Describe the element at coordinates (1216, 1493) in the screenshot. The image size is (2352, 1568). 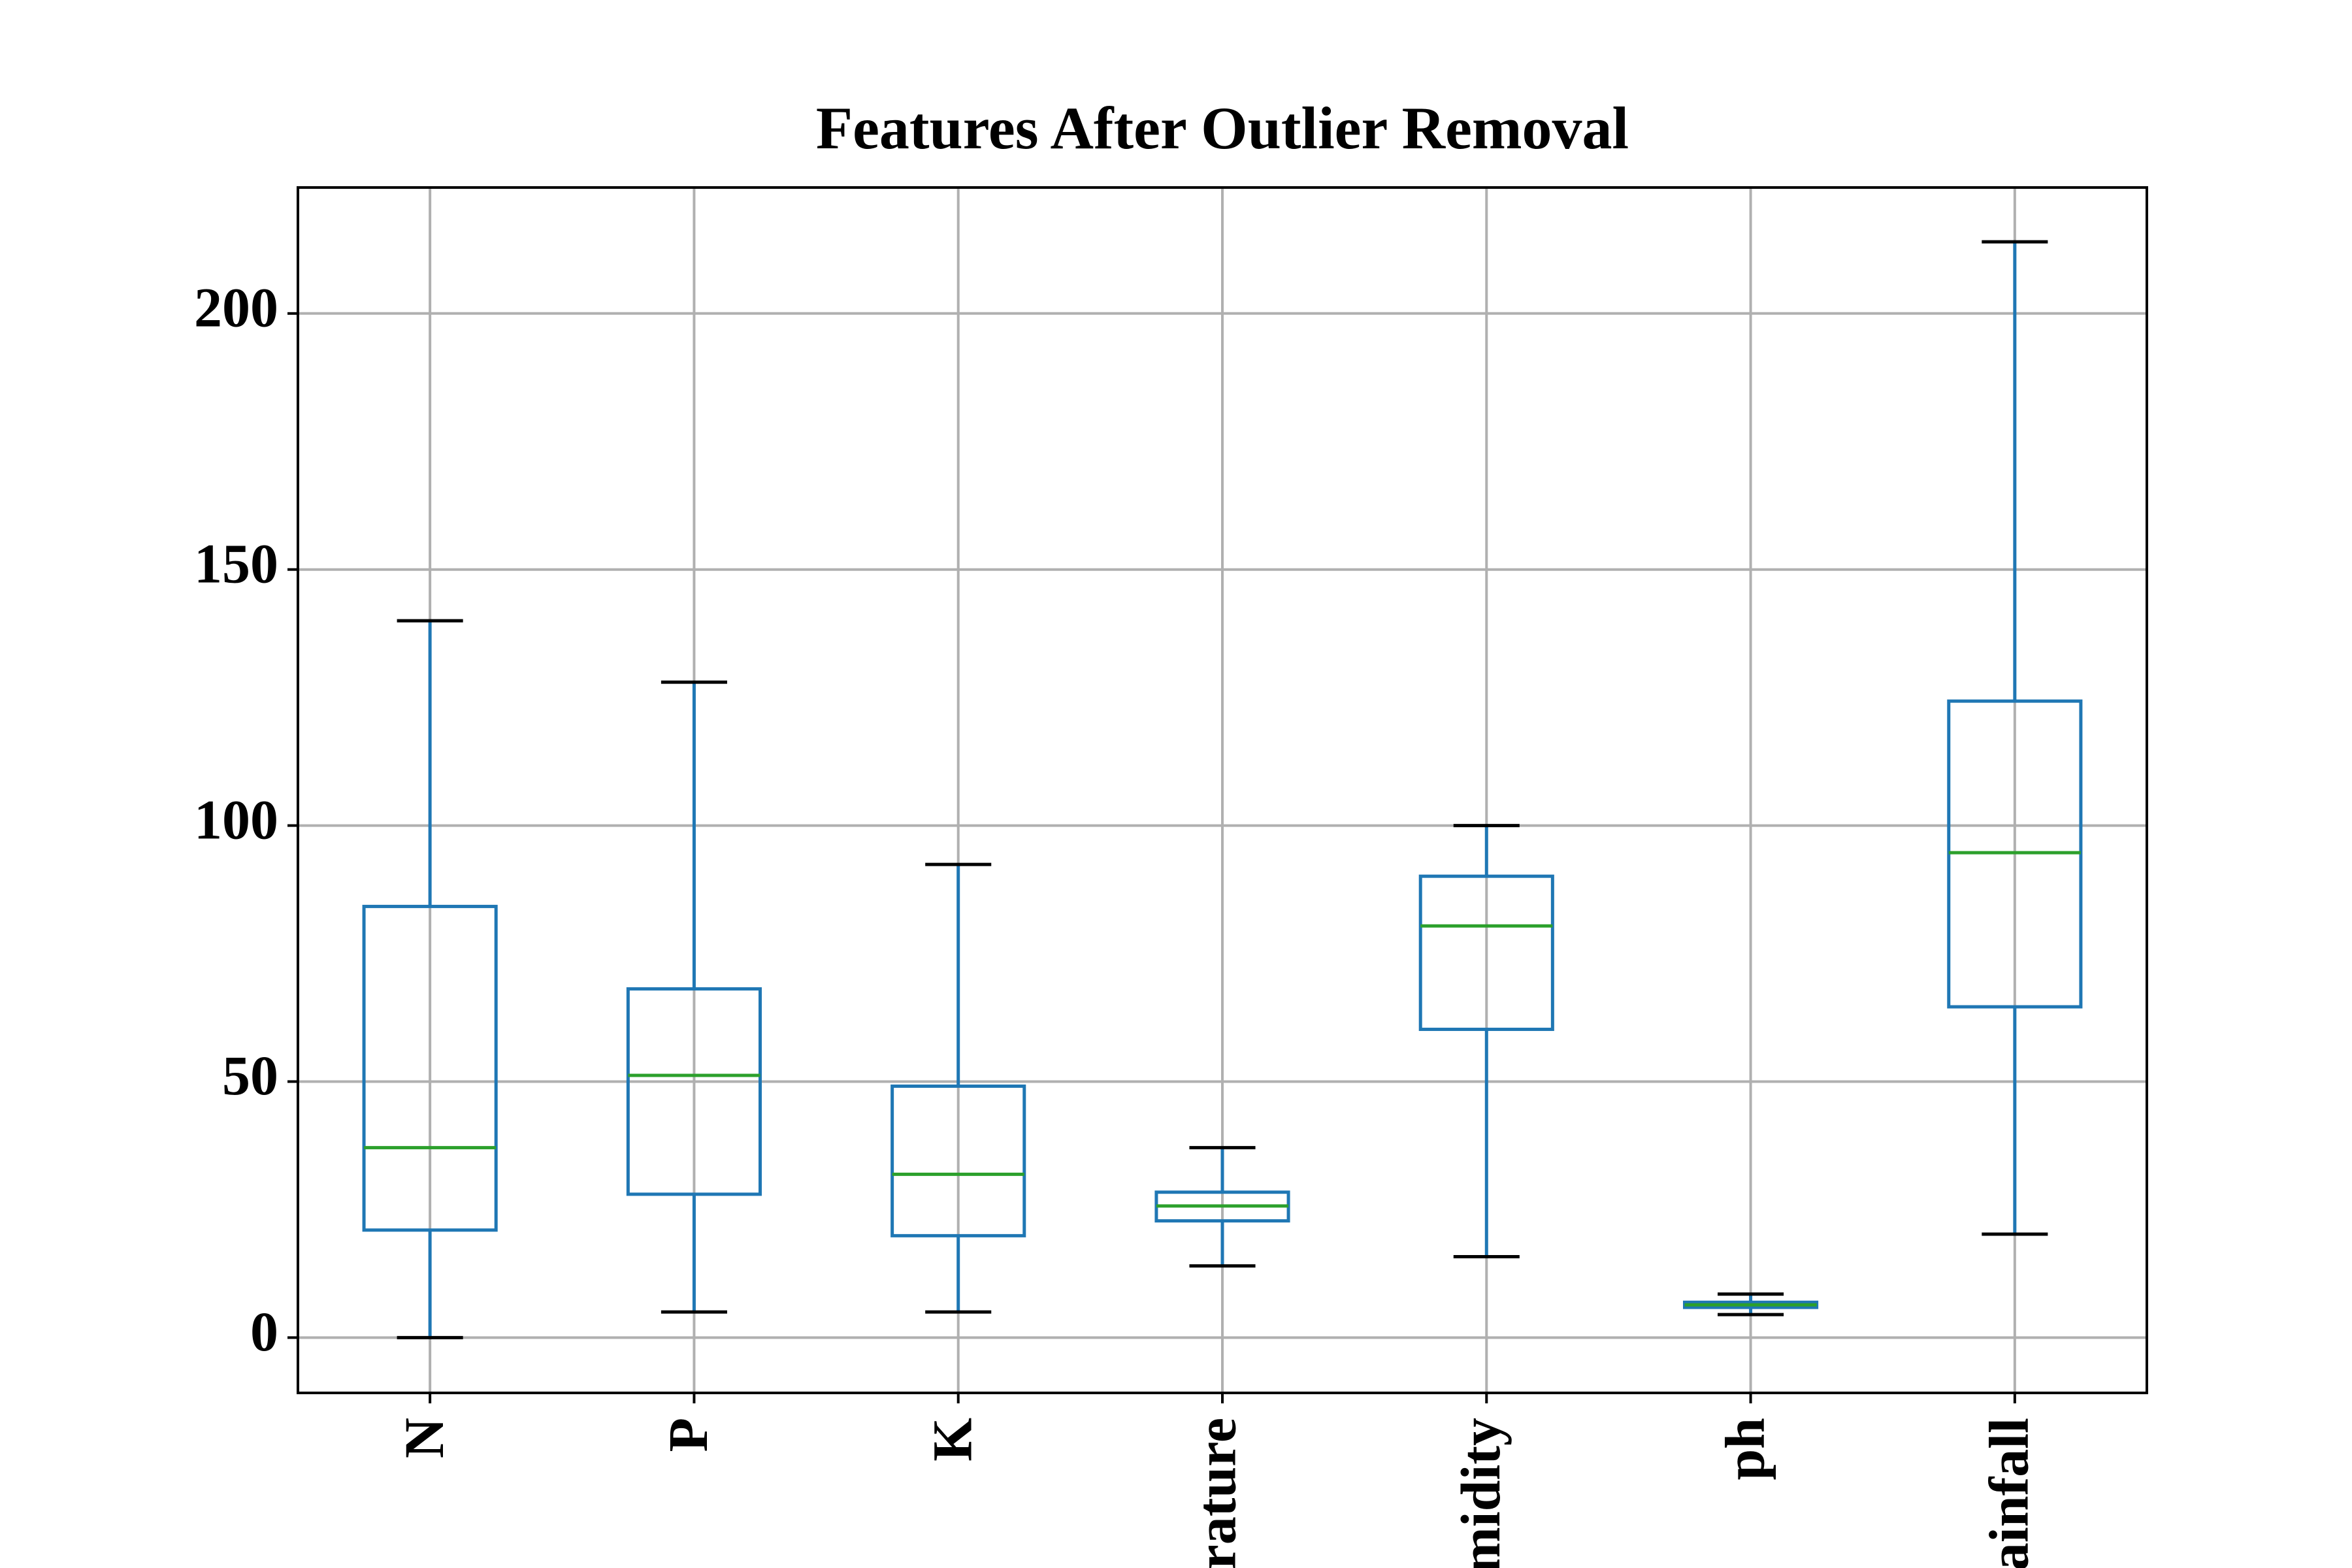
I see `x-tick-label: temperature` at that location.